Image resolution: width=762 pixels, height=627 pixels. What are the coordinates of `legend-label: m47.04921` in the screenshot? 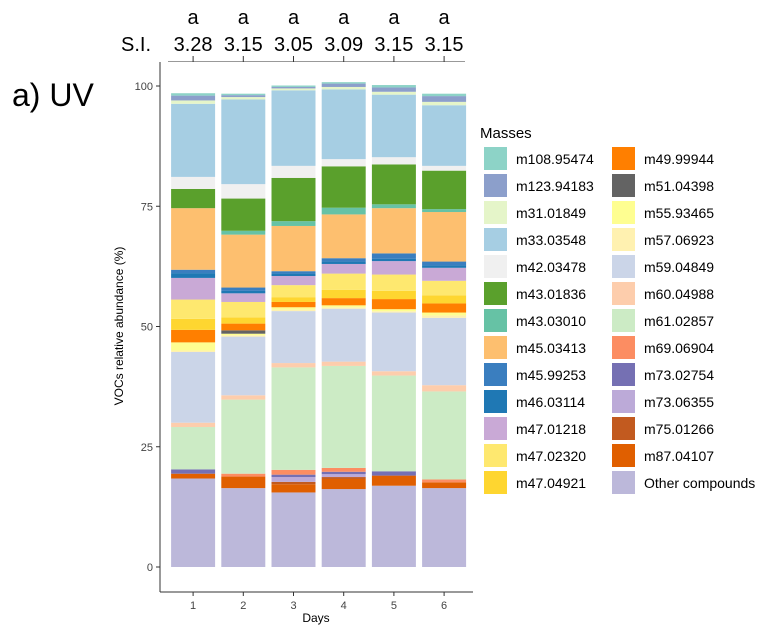 It's located at (551, 483).